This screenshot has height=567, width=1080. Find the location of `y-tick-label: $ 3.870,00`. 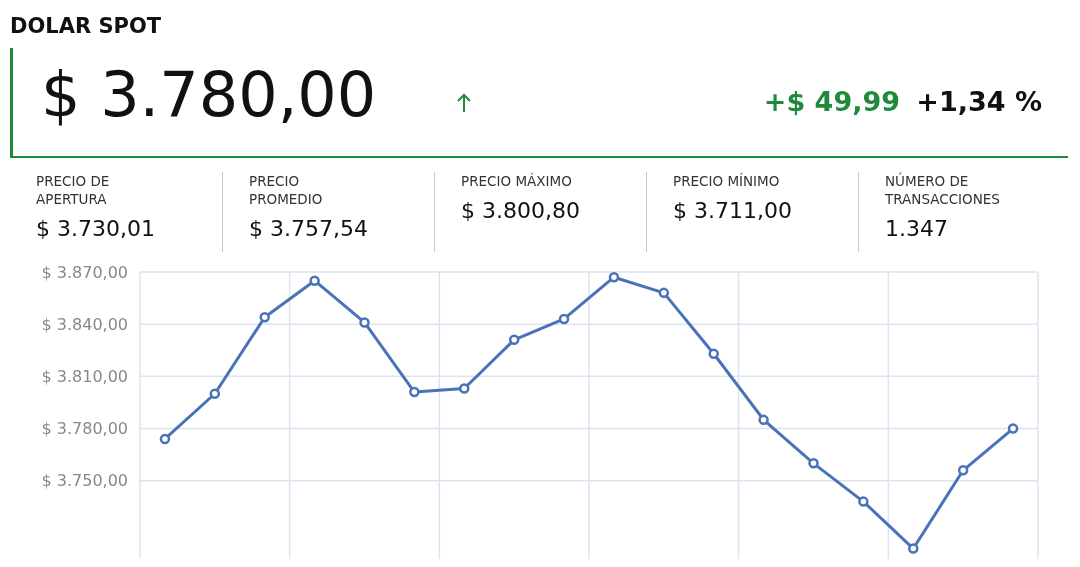

y-tick-label: $ 3.870,00 is located at coordinates (84, 272).